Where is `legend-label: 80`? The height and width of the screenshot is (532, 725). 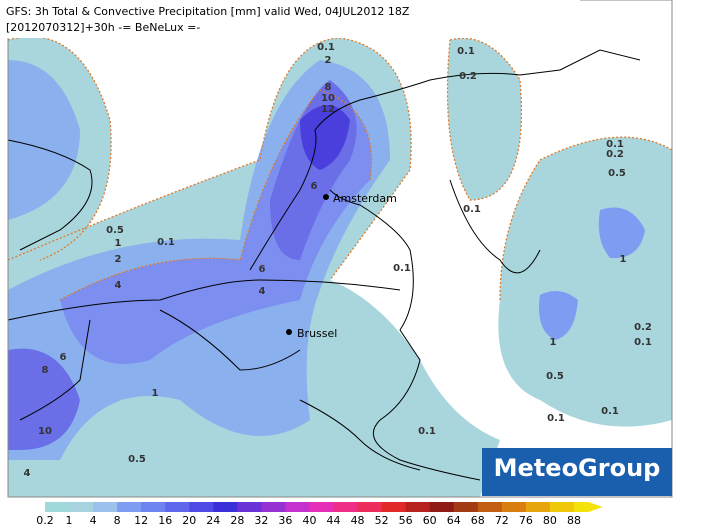 legend-label: 80 is located at coordinates (550, 520).